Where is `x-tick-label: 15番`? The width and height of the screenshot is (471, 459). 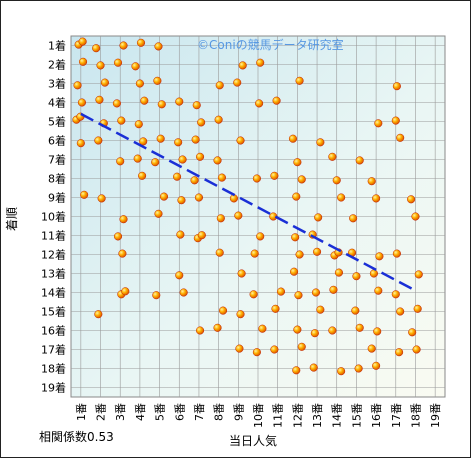
x-tick-label: 15番 is located at coordinates (356, 415).